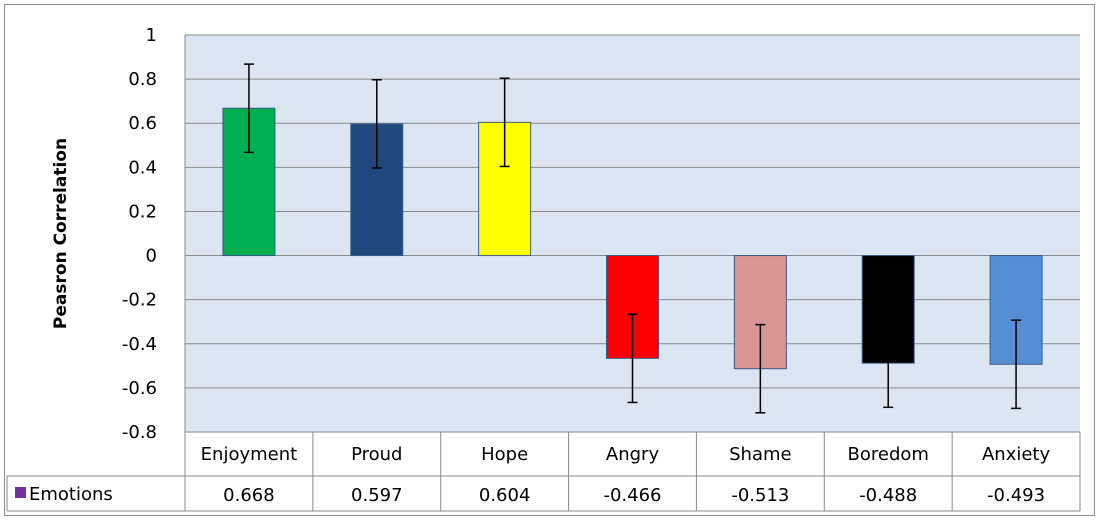 This screenshot has width=1100, height=521. I want to click on data-label: 0.597, so click(377, 495).